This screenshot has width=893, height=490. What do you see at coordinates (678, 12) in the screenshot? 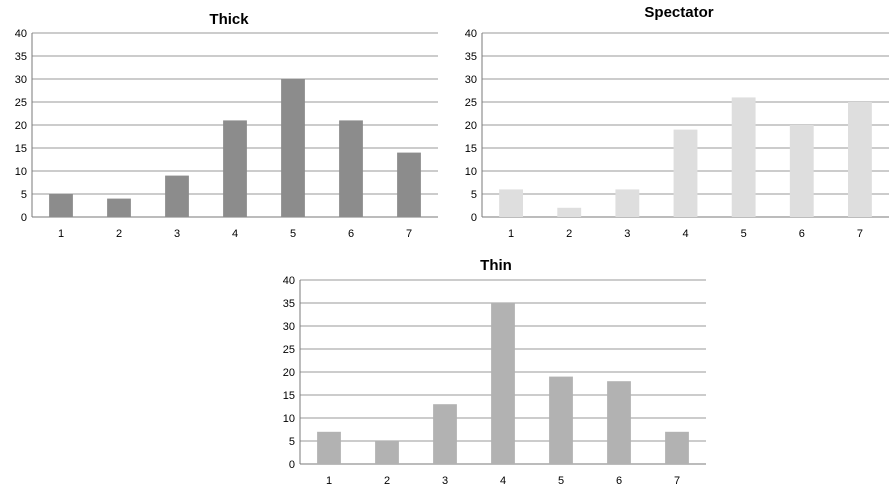
I see `chart-title: Spectator` at bounding box center [678, 12].